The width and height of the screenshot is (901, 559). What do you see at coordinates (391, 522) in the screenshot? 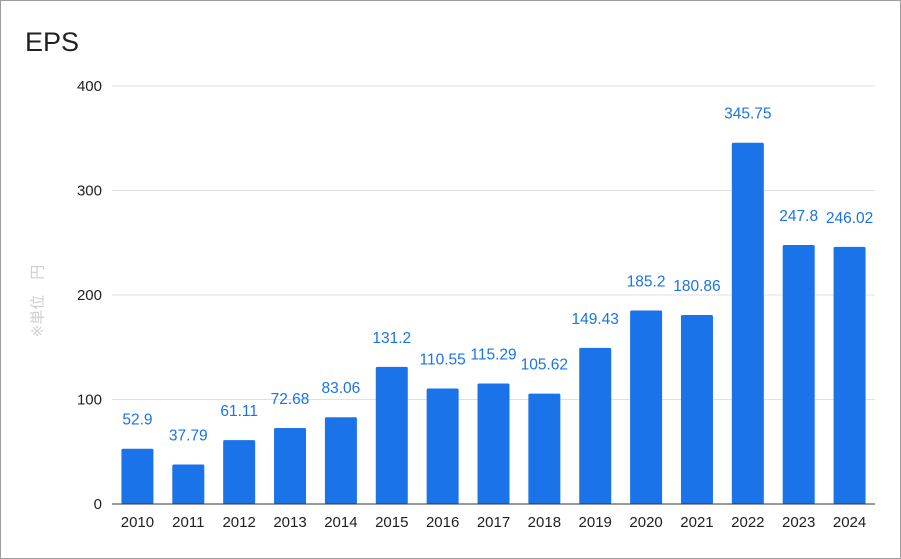
I see `x-tick-label: 2015` at bounding box center [391, 522].